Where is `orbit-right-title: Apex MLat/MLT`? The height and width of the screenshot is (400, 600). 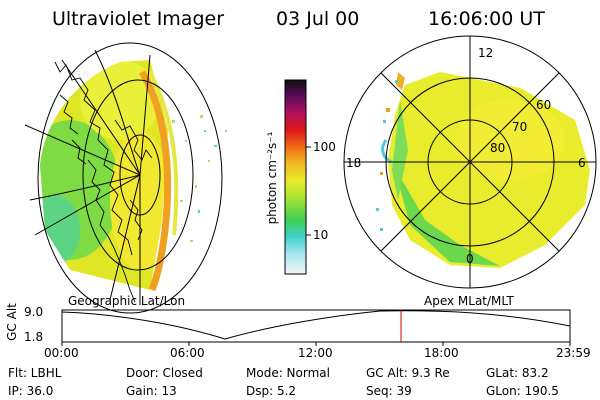 orbit-right-title: Apex MLat/MLT is located at coordinates (469, 301).